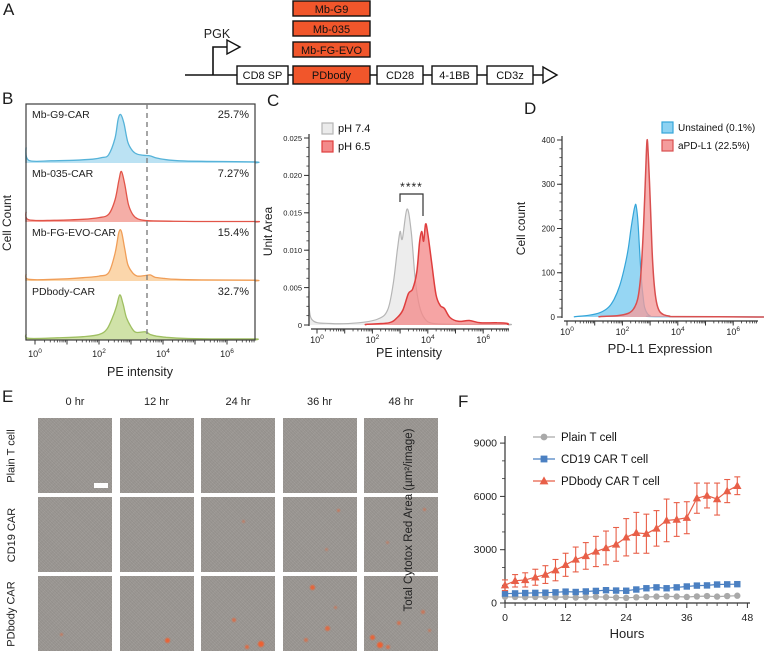  Describe the element at coordinates (589, 438) in the screenshot. I see `legend-label: Plain T cell` at that location.